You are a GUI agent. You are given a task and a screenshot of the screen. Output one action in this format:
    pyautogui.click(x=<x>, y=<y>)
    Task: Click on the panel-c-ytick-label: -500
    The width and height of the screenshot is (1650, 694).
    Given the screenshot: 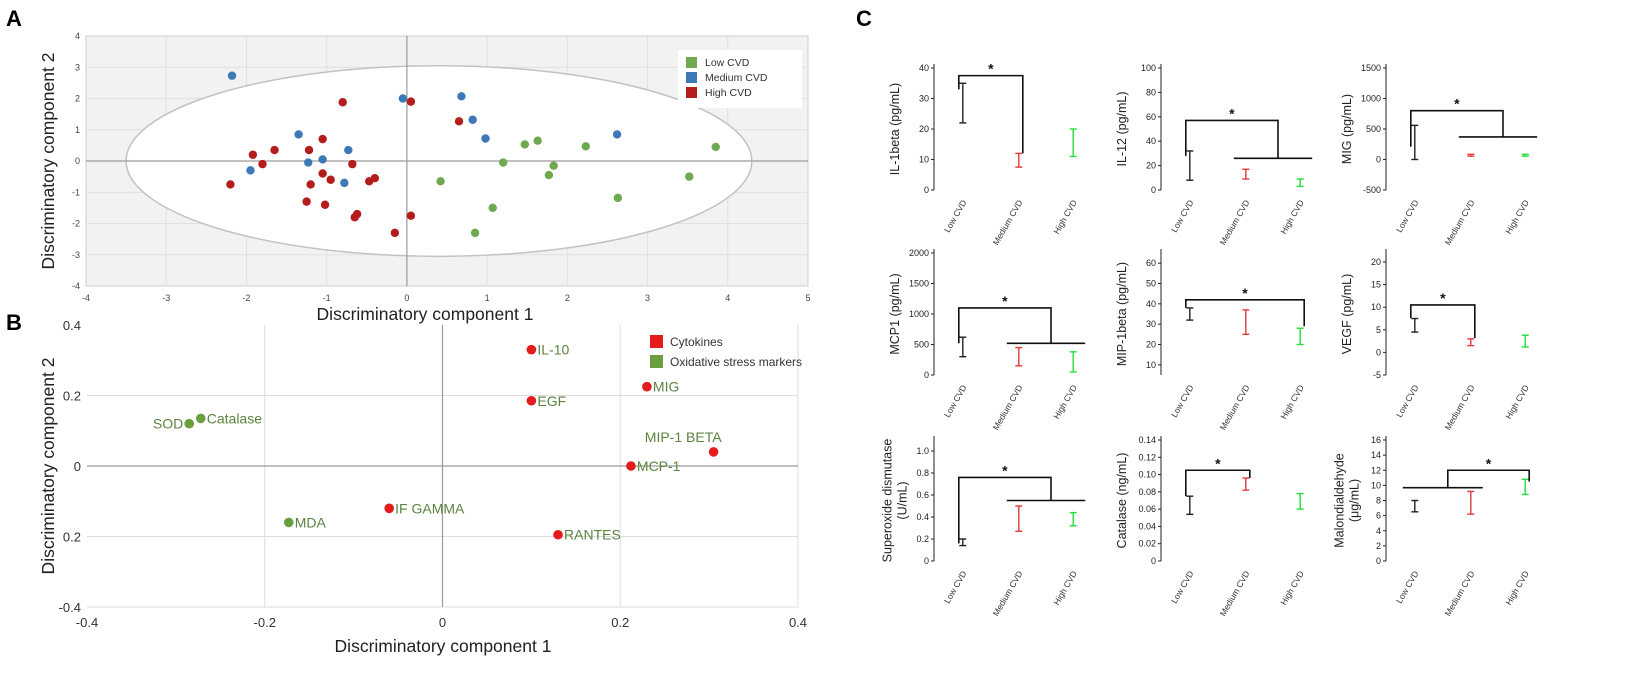 What is the action you would take?
    pyautogui.click(x=1372, y=190)
    